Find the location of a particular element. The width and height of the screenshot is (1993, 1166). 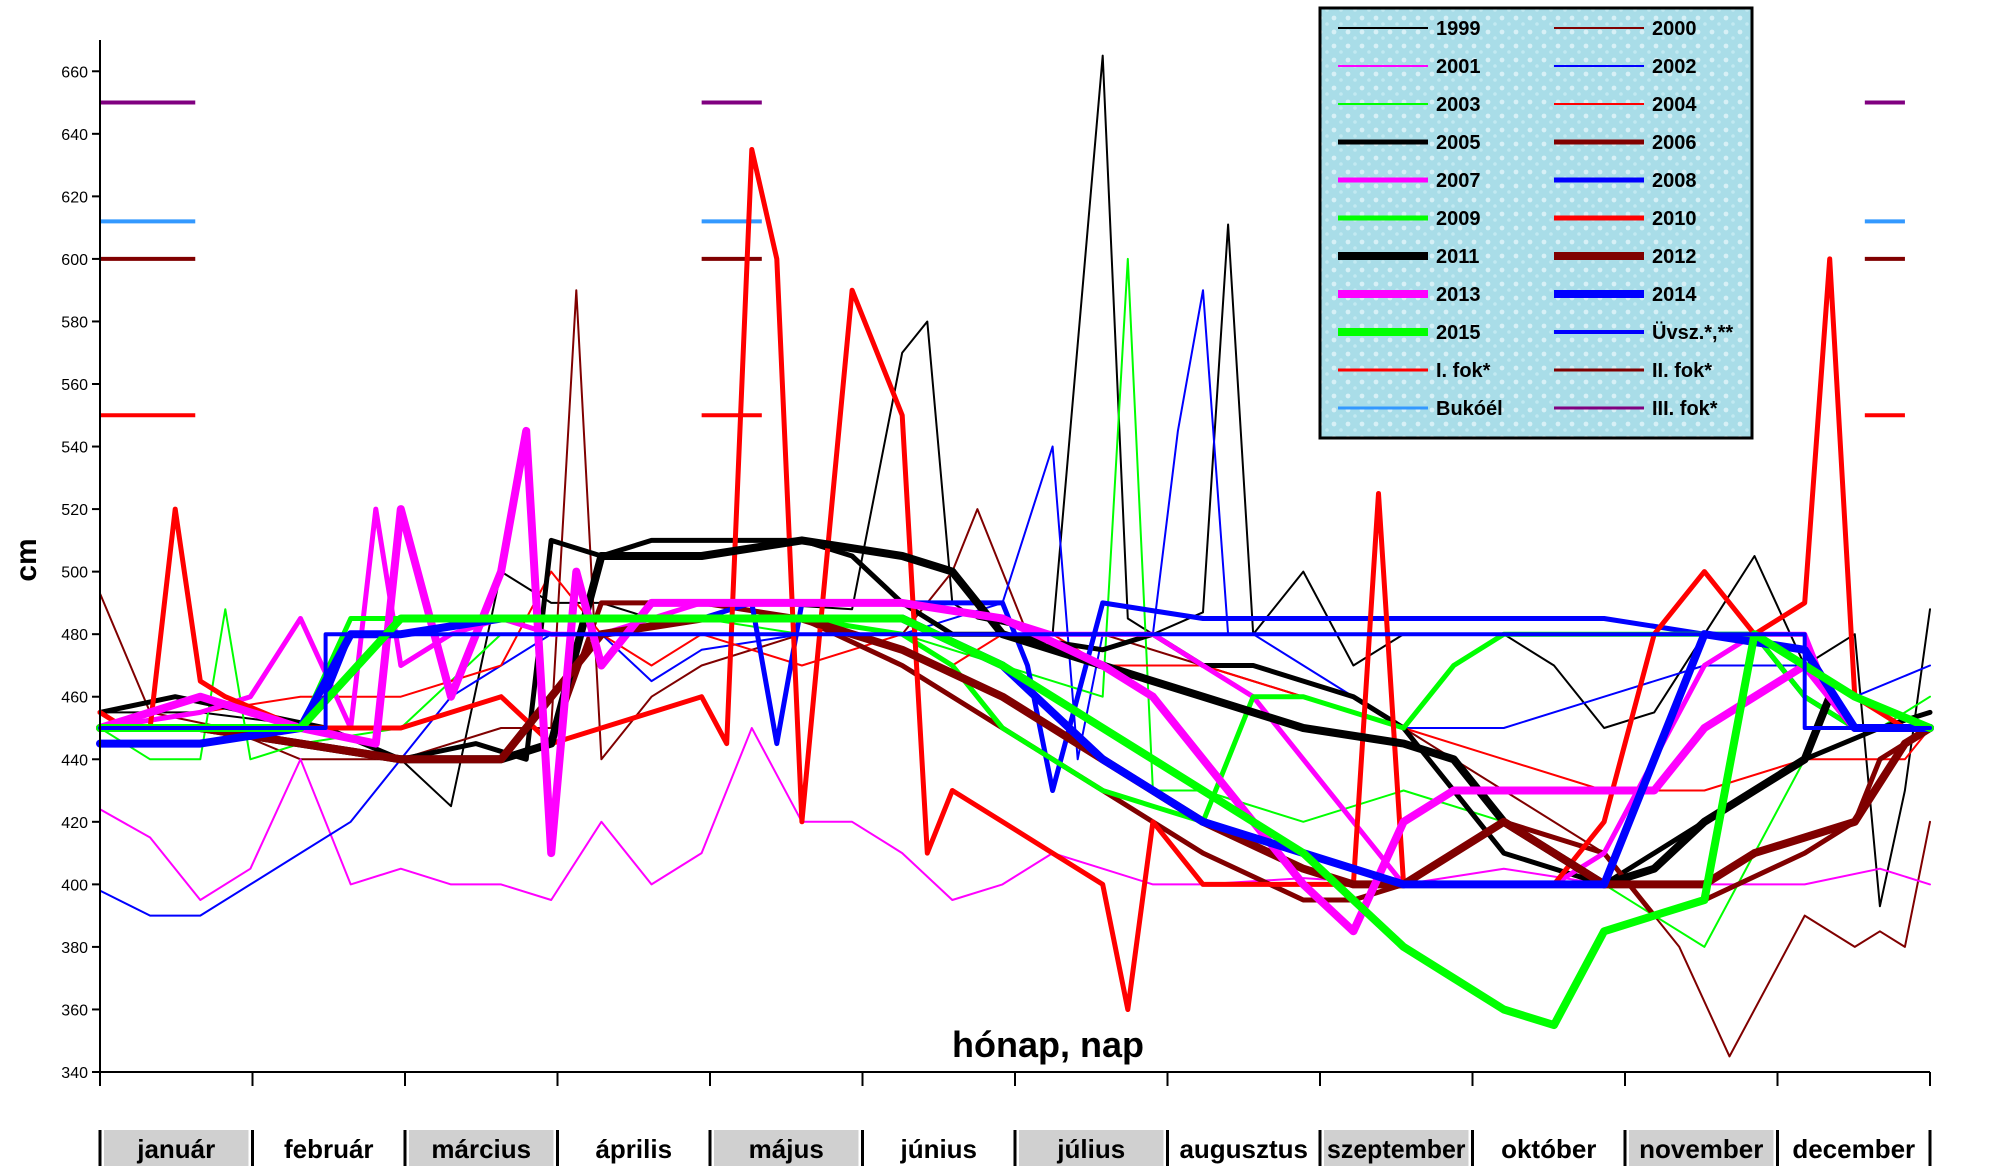

legend-label-2001: 2001 is located at coordinates (1458, 67).